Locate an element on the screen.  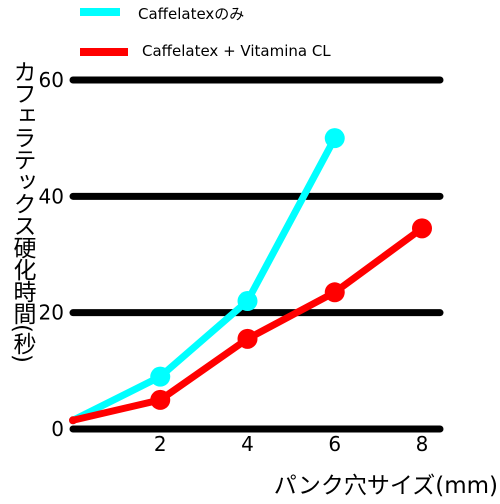
x-tick-label: 8 is located at coordinates (422, 444).